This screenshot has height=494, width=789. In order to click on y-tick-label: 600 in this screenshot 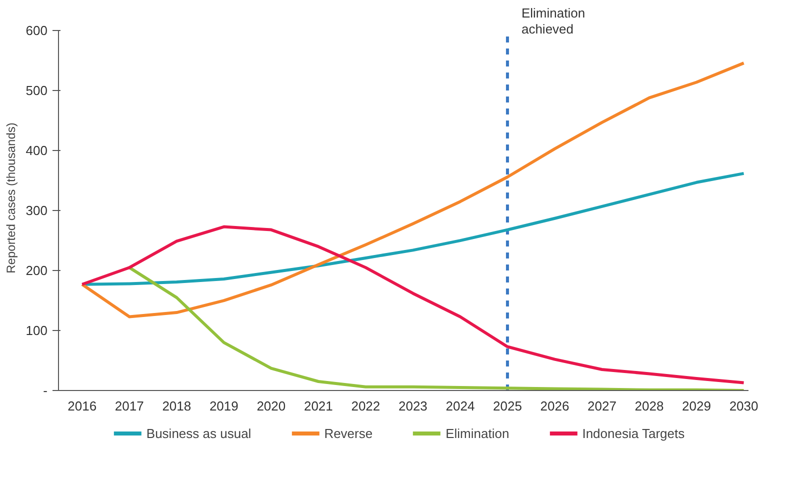, I will do `click(37, 30)`.